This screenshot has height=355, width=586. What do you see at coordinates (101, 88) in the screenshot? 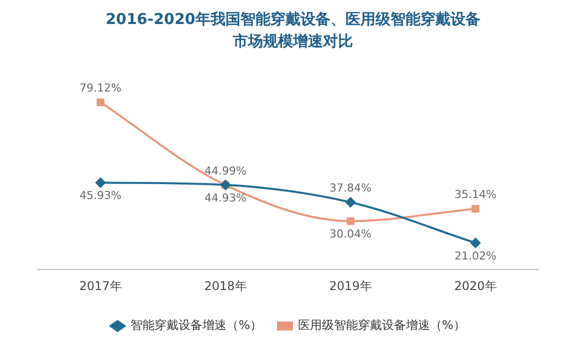
I see `data-label: 79.12%` at bounding box center [101, 88].